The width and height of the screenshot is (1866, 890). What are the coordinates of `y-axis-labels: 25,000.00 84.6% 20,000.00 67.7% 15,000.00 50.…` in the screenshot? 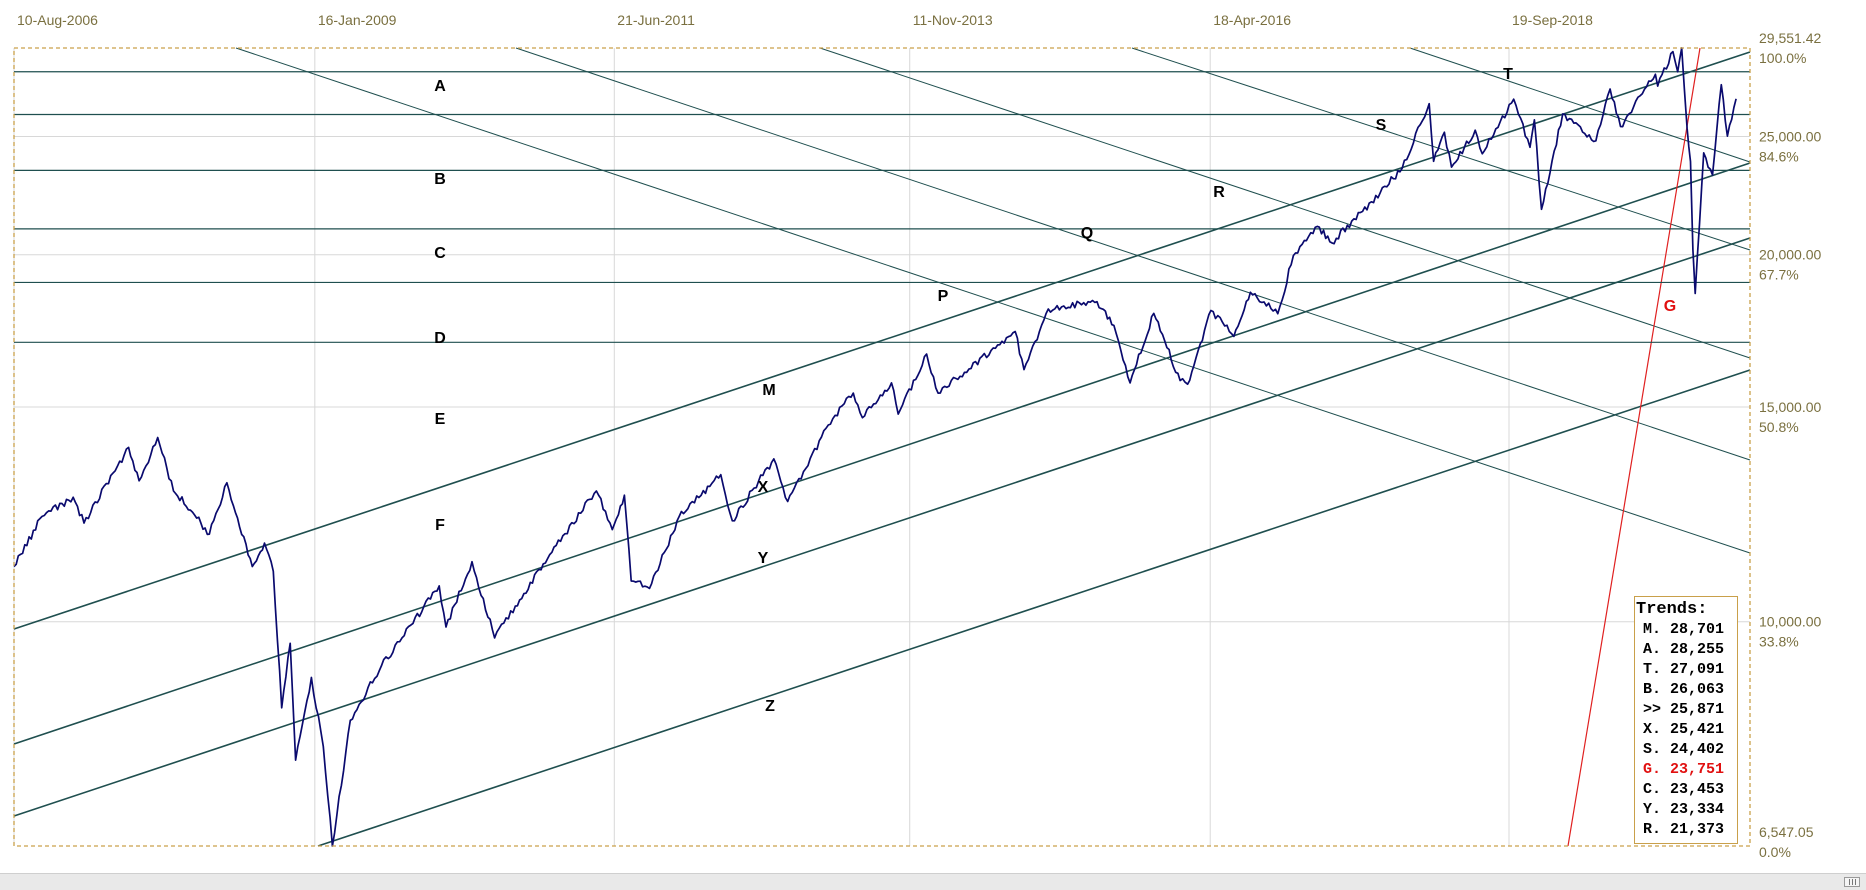 It's located at (1790, 445).